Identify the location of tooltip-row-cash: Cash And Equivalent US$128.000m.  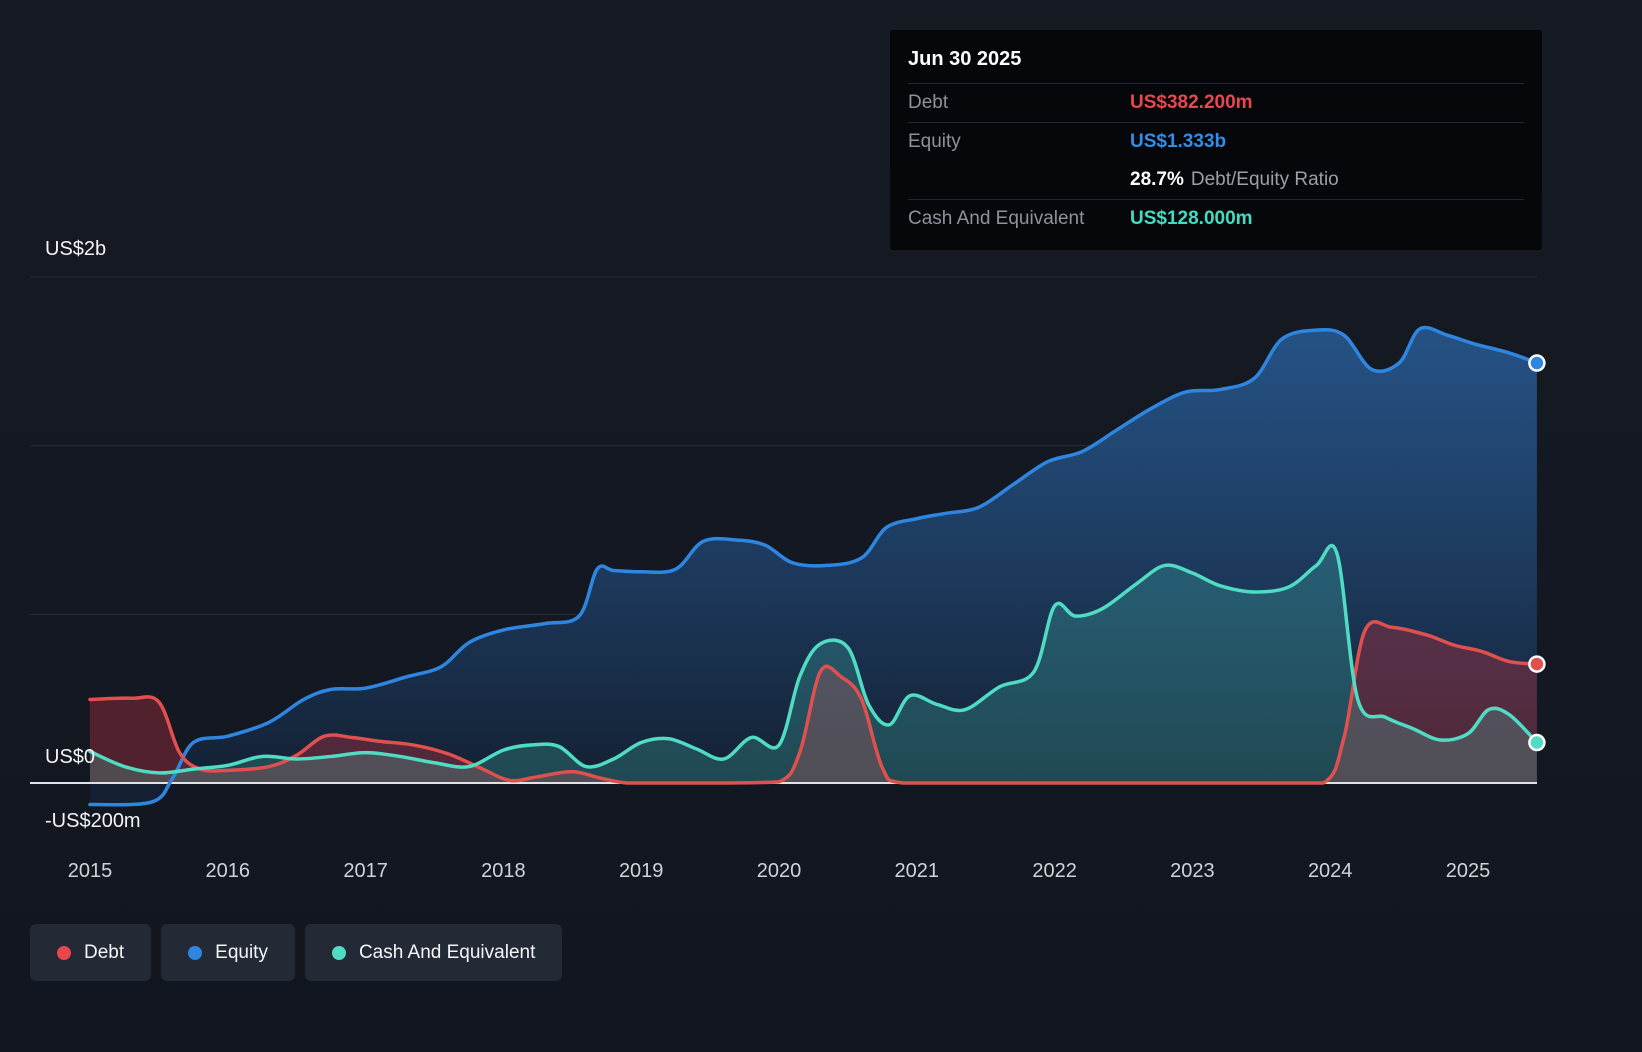
(1216, 218).